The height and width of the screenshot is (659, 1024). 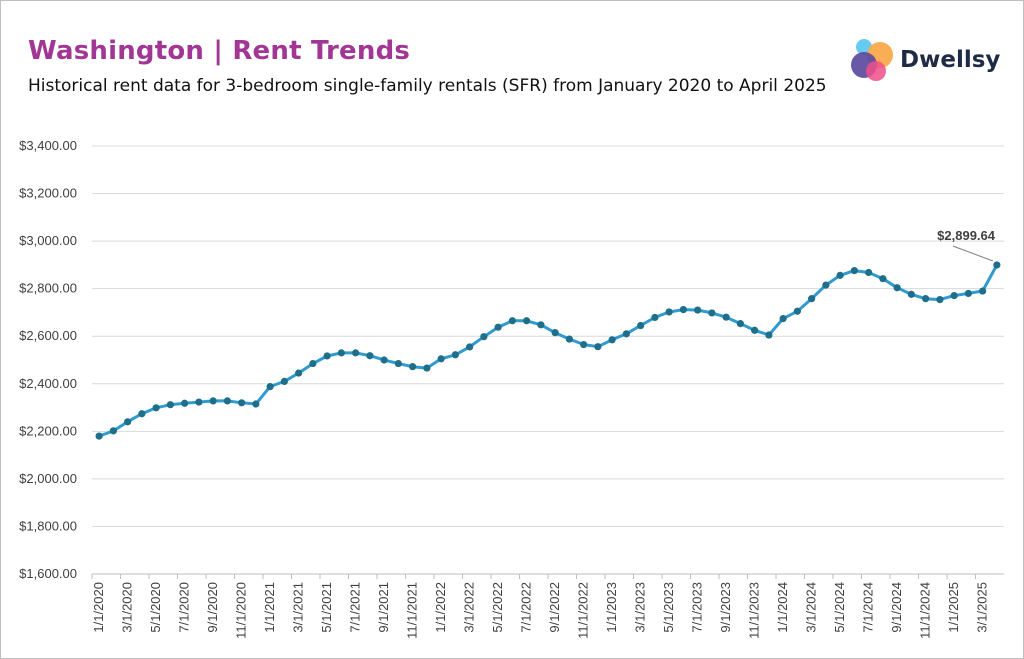 What do you see at coordinates (896, 607) in the screenshot?
I see `x-tick-label: 9/1/2024` at bounding box center [896, 607].